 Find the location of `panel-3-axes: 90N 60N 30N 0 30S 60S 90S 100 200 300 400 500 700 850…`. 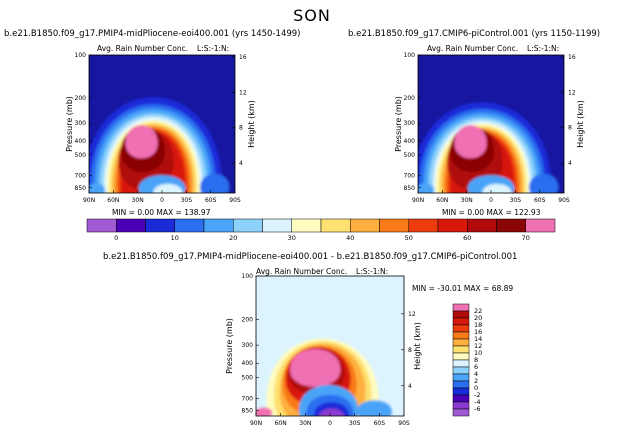

panel-3-axes: 90N 60N 30N 0 30S 60S 90S 100 200 300 400 500 700 850… is located at coordinates (323, 350).